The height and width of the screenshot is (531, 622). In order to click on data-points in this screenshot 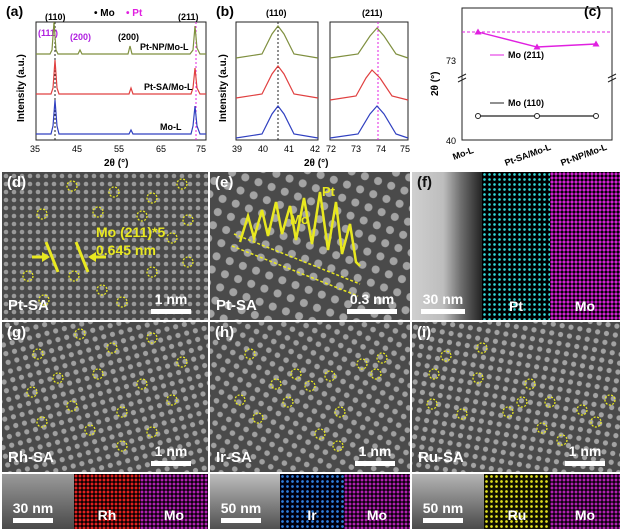, I will do `click(537, 73)`.